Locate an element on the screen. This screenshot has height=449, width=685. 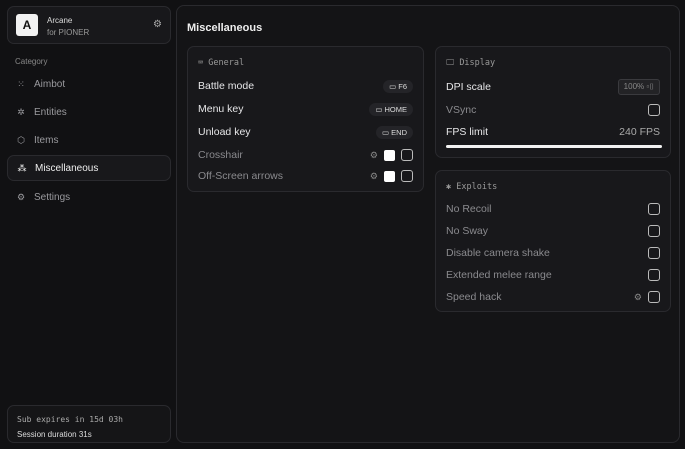
fps-value: 240 FPS is located at coordinates (639, 132).